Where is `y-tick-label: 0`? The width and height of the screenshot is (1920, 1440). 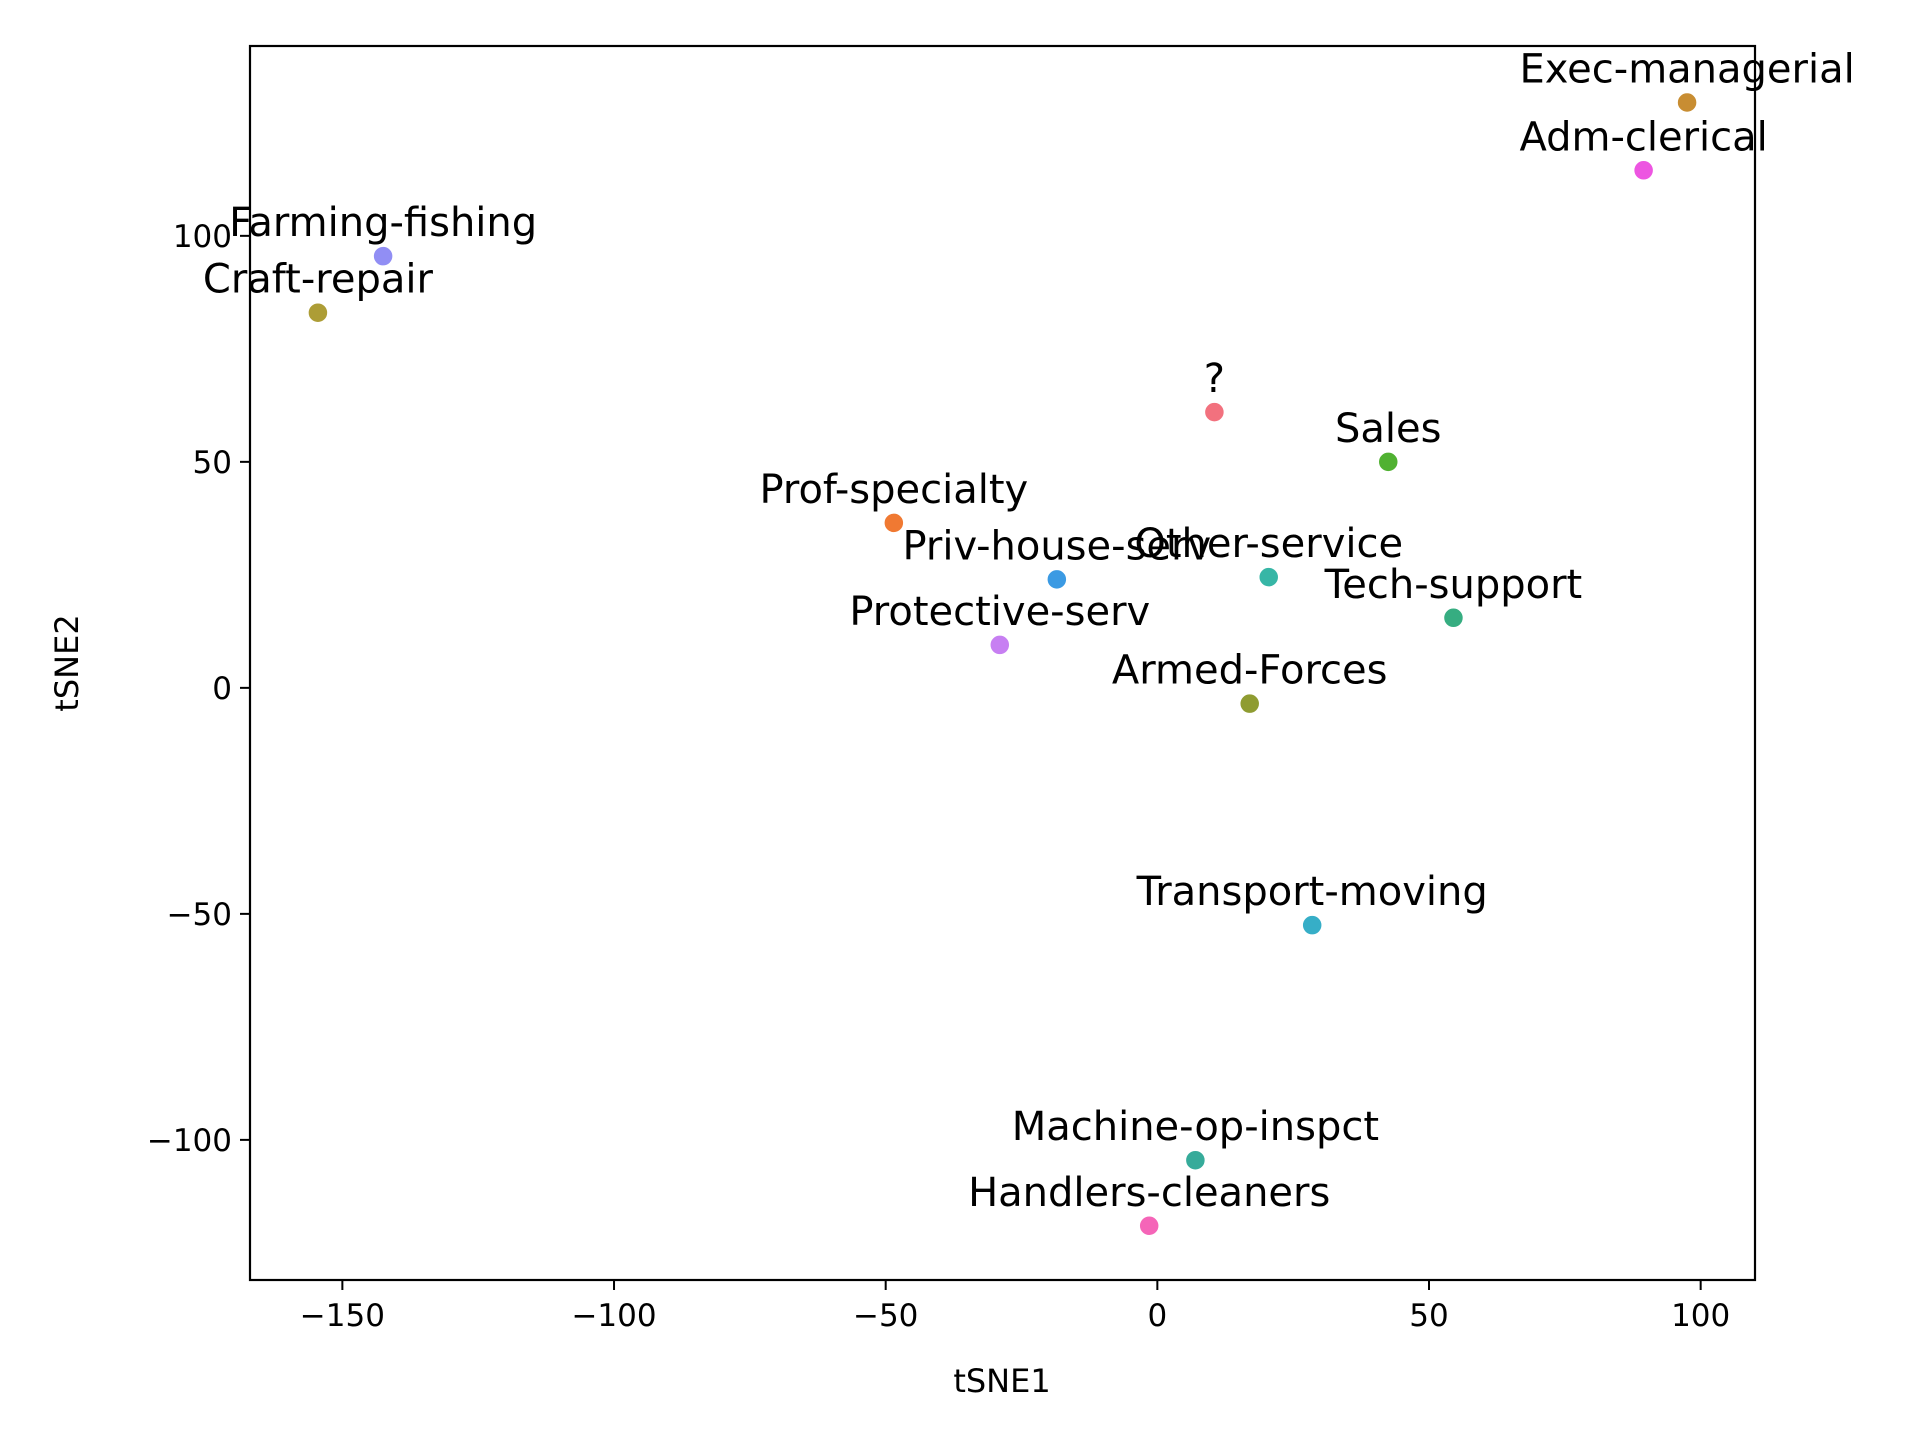 y-tick-label: 0 is located at coordinates (222, 689).